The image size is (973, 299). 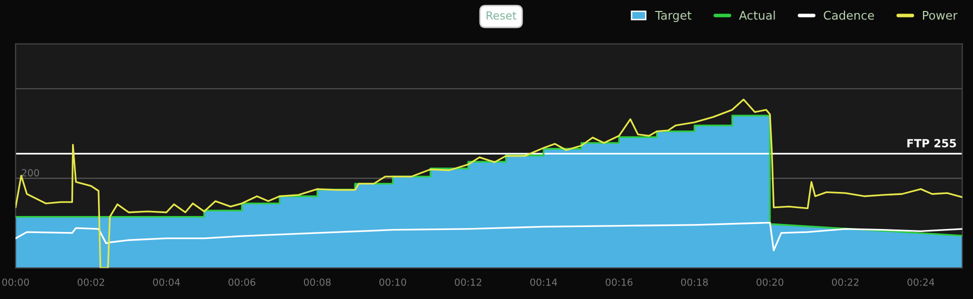 I want to click on x-tick-label: 00:20, so click(x=770, y=282).